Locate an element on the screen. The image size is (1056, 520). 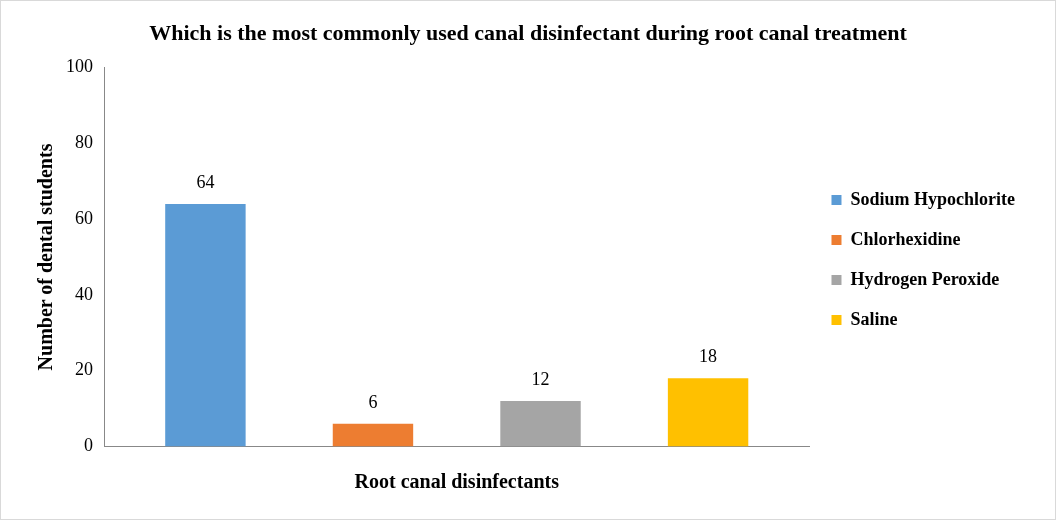
legend-label: Sodium Hypochlorite is located at coordinates (933, 198).